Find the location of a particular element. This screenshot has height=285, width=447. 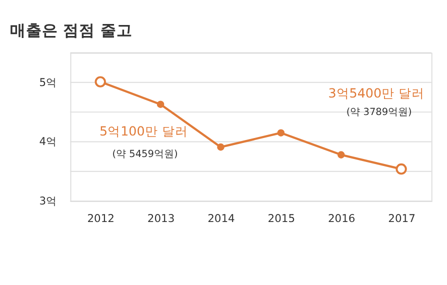

annotation: 3억5400만 달러 is located at coordinates (376, 93).